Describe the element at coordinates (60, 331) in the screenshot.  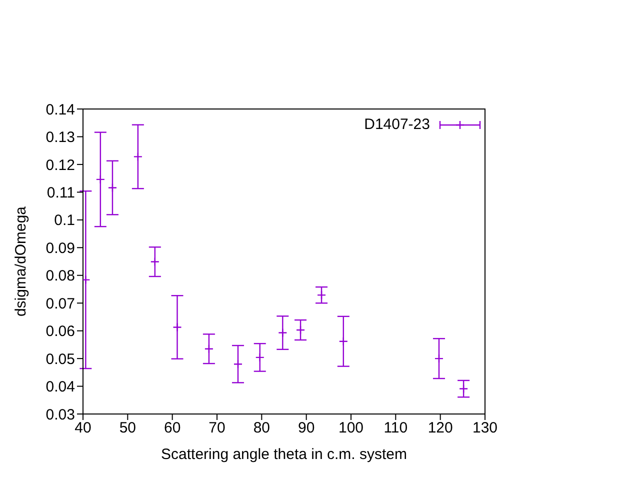
I see `y-tick-label: 0.06` at that location.